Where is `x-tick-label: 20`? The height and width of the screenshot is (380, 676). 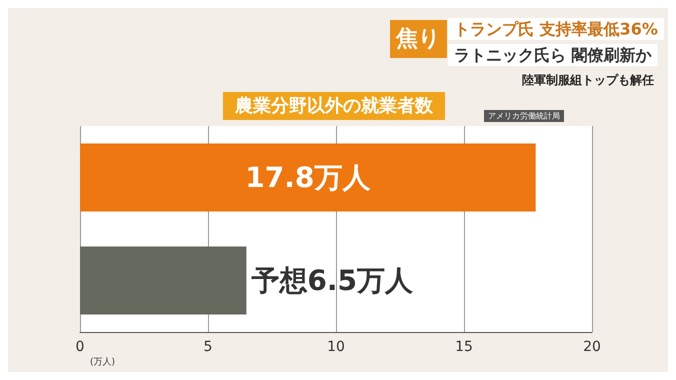 x-tick-label: 20 is located at coordinates (592, 347).